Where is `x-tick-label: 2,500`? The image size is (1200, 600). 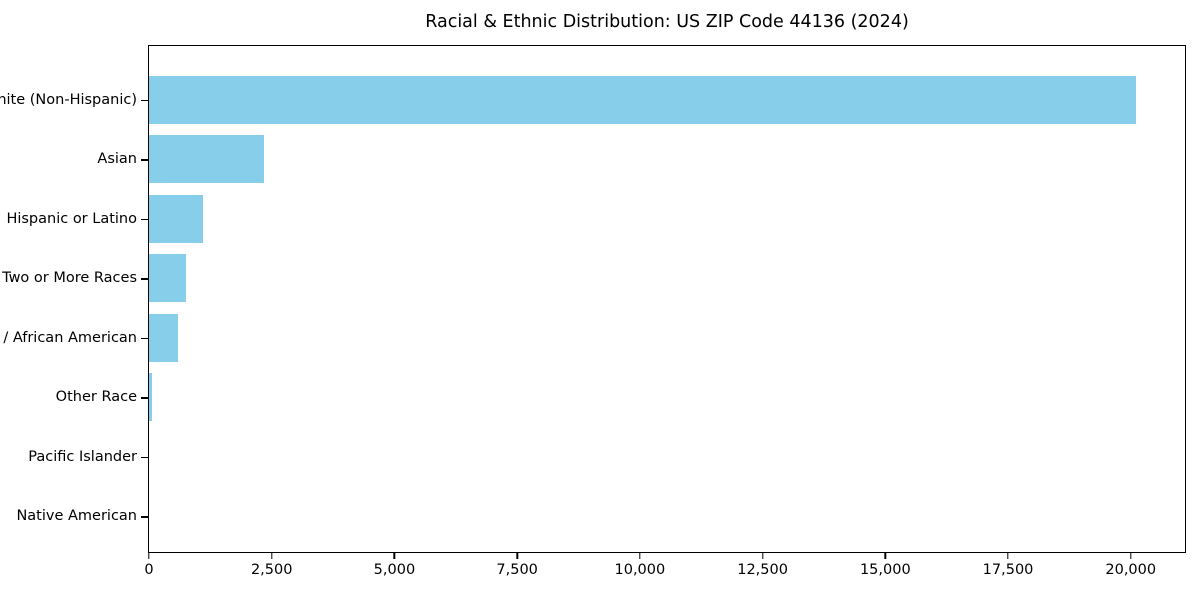
x-tick-label: 2,500 is located at coordinates (271, 570).